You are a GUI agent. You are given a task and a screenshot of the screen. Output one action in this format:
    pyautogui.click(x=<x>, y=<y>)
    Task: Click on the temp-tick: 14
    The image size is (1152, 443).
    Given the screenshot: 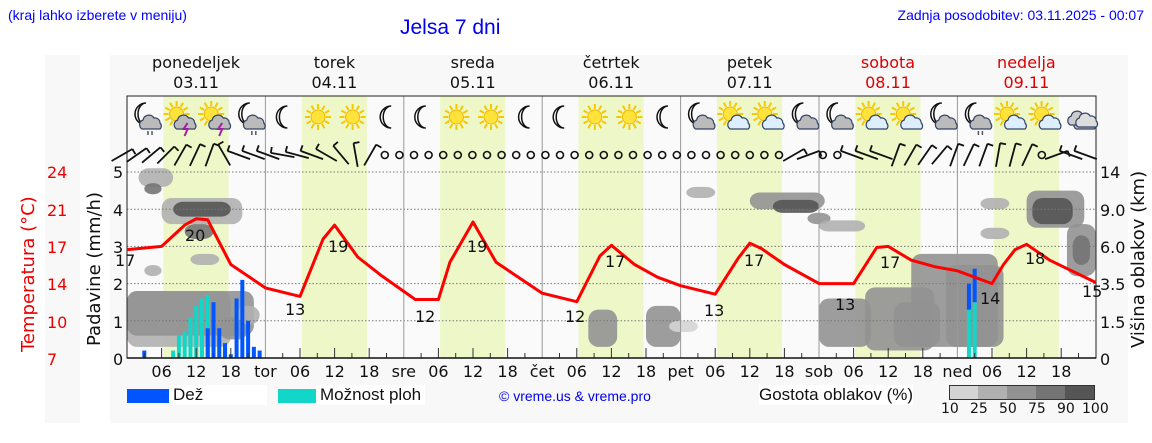 What is the action you would take?
    pyautogui.click(x=57, y=284)
    